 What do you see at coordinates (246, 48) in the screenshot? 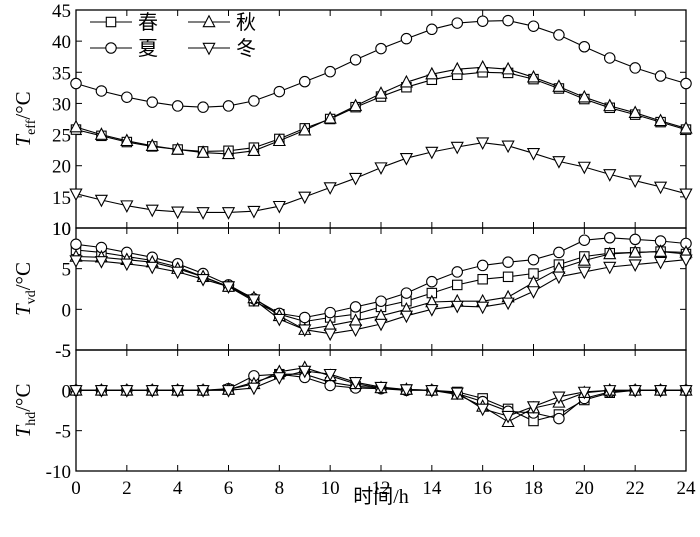
I see `legend-label: 冬` at bounding box center [246, 48].